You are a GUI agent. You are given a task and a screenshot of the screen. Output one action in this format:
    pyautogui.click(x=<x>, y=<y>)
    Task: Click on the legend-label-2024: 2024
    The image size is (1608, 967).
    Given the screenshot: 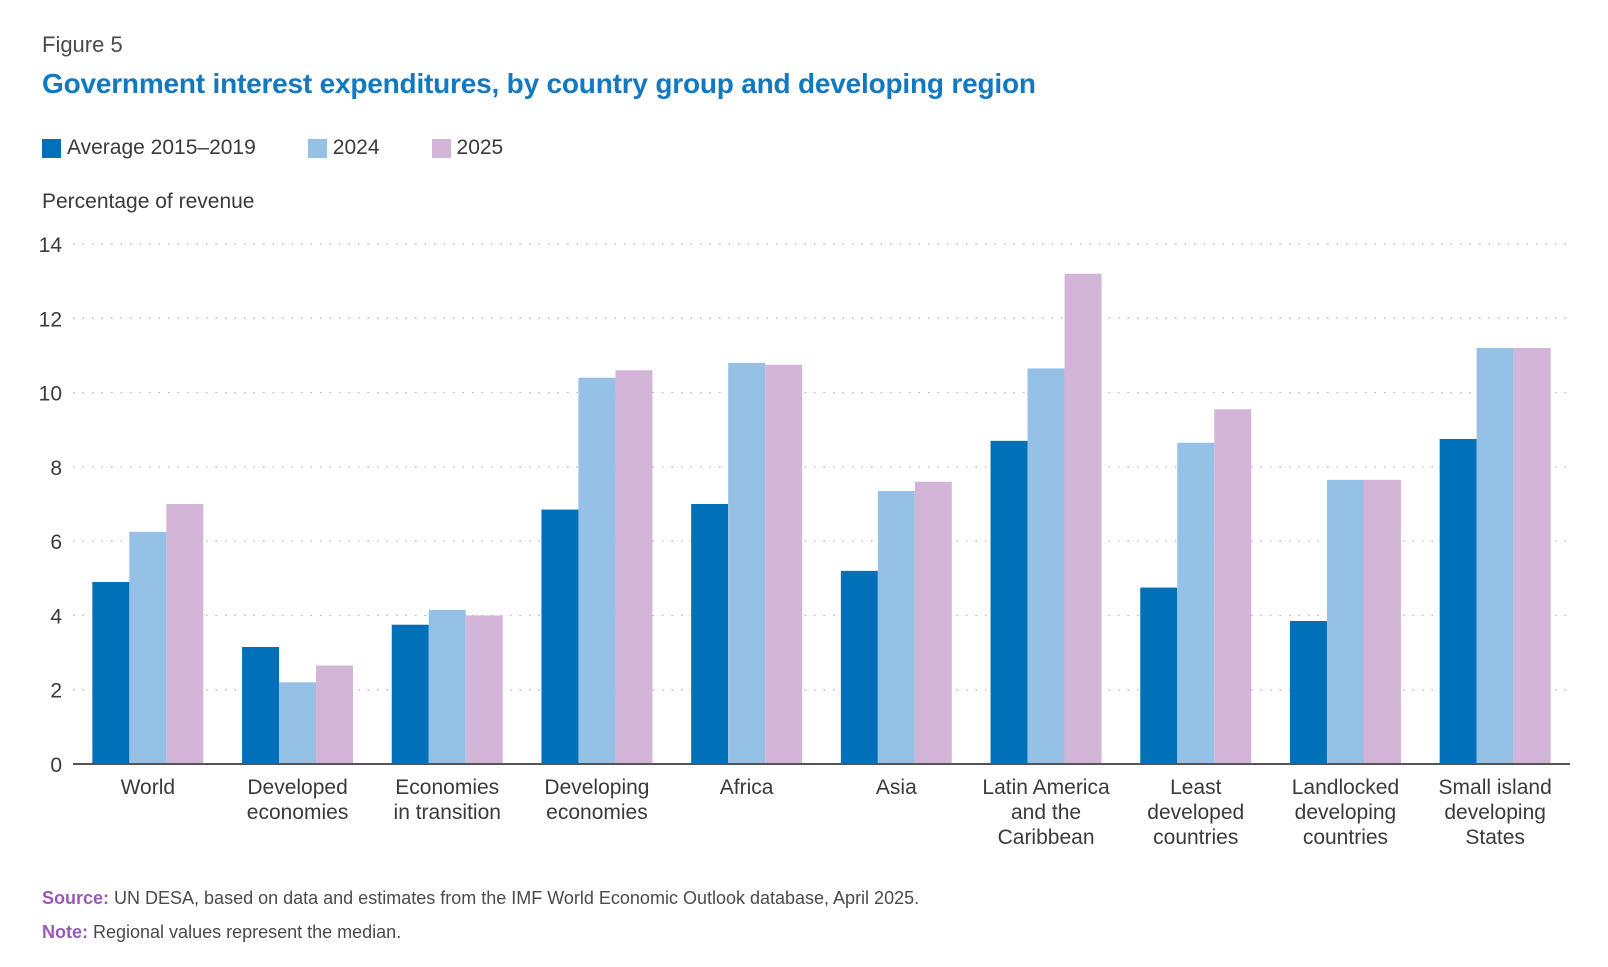 What is the action you would take?
    pyautogui.click(x=356, y=147)
    